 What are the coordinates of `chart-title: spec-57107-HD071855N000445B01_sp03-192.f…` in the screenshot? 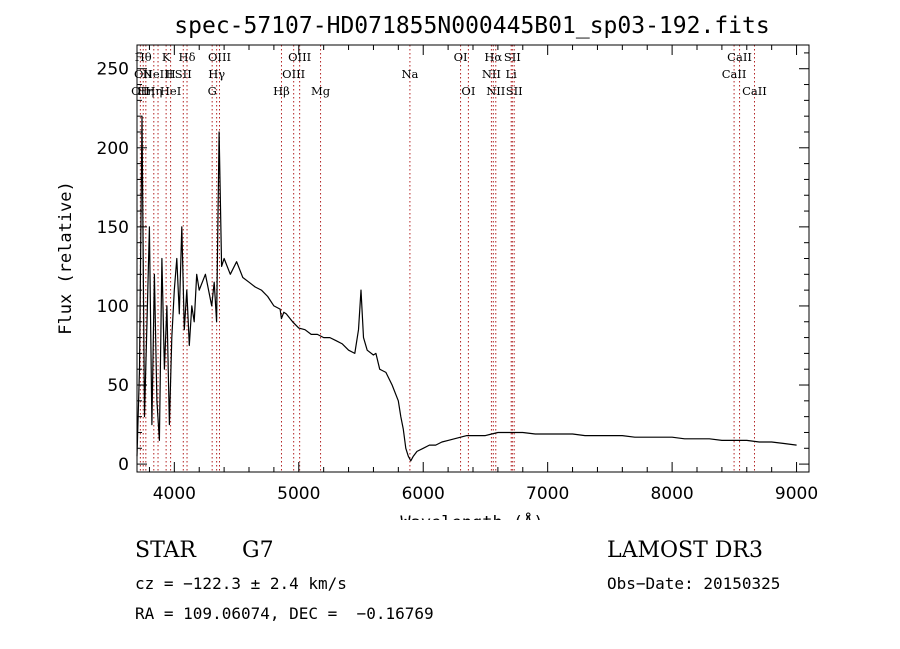 It's located at (471, 26).